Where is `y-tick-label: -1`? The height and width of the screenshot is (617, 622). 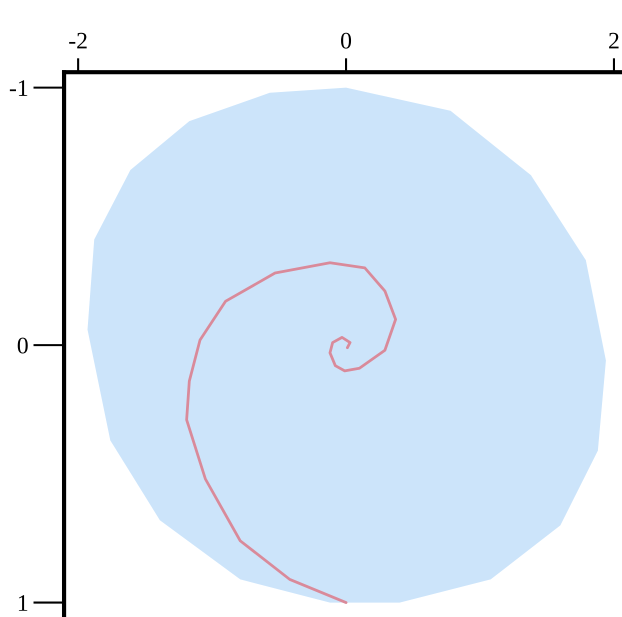 y-tick-label: -1 is located at coordinates (19, 88).